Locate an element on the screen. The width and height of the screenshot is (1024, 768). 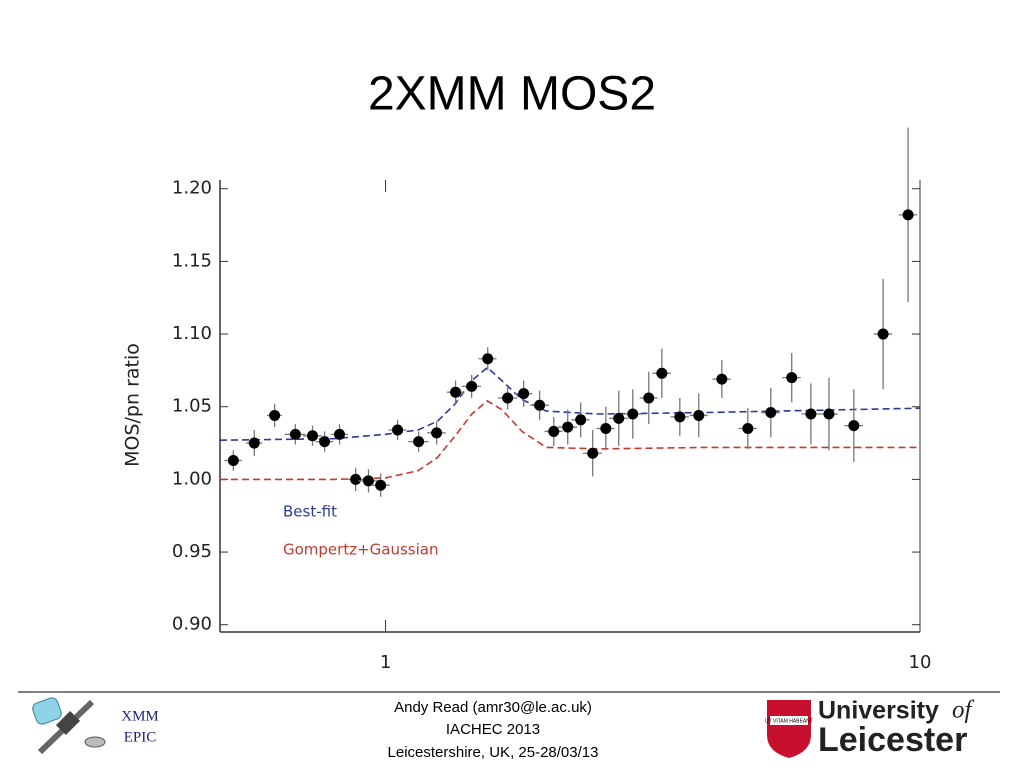
footer-text: Leicestershire, UK, 25-28/03/13 is located at coordinates (493, 752).